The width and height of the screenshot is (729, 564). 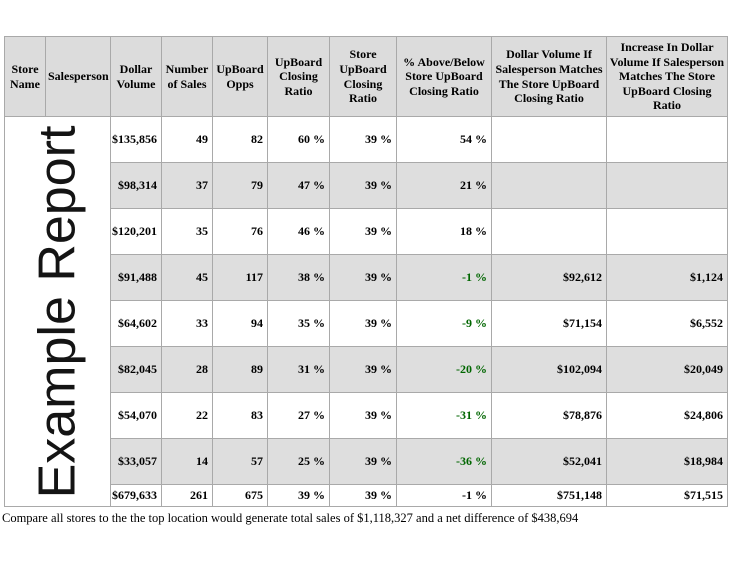 I want to click on table-cell: $64,602, so click(x=136, y=323).